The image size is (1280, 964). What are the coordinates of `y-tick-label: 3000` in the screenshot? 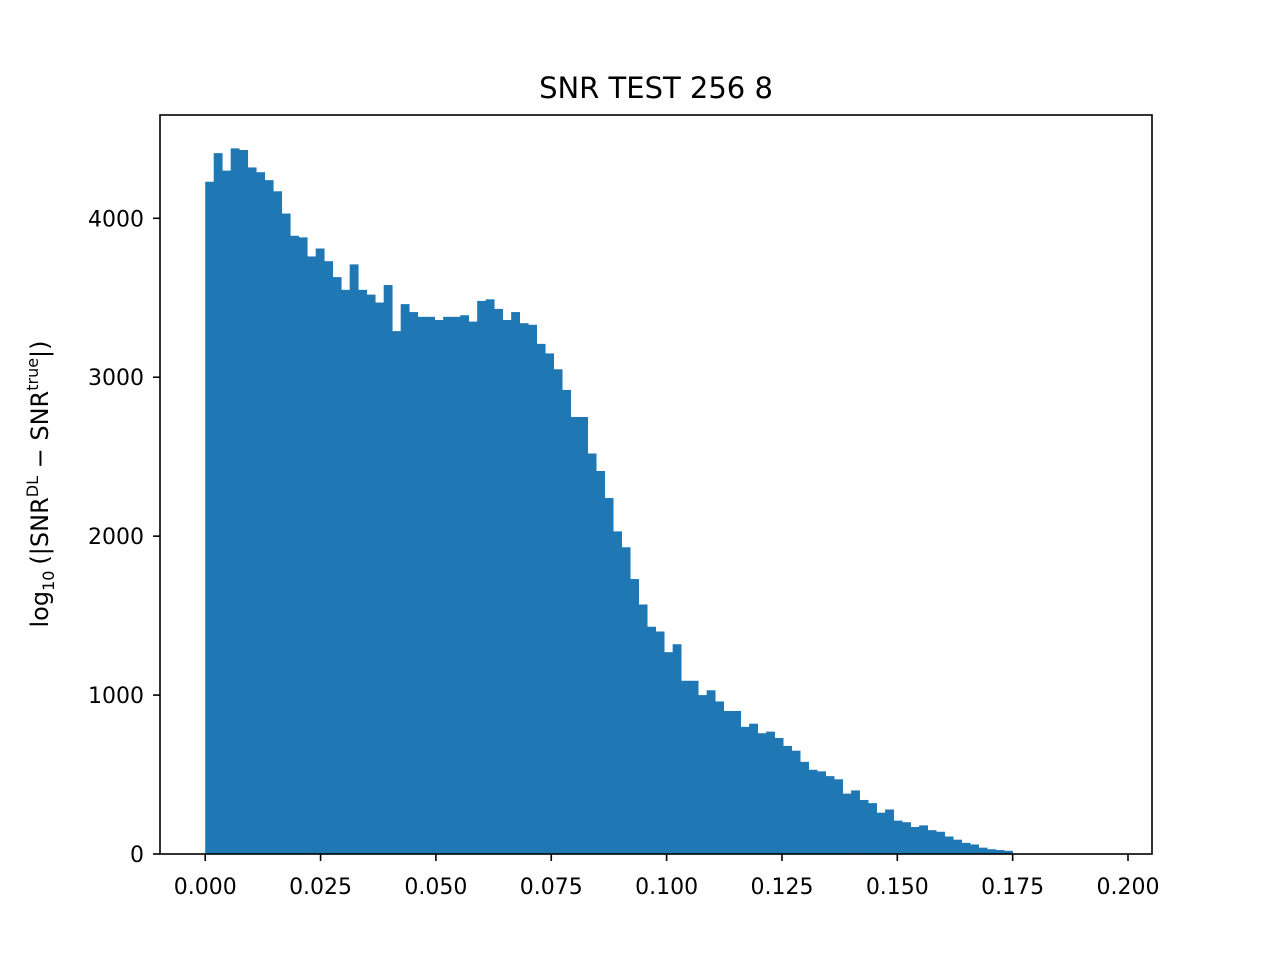 It's located at (116, 378).